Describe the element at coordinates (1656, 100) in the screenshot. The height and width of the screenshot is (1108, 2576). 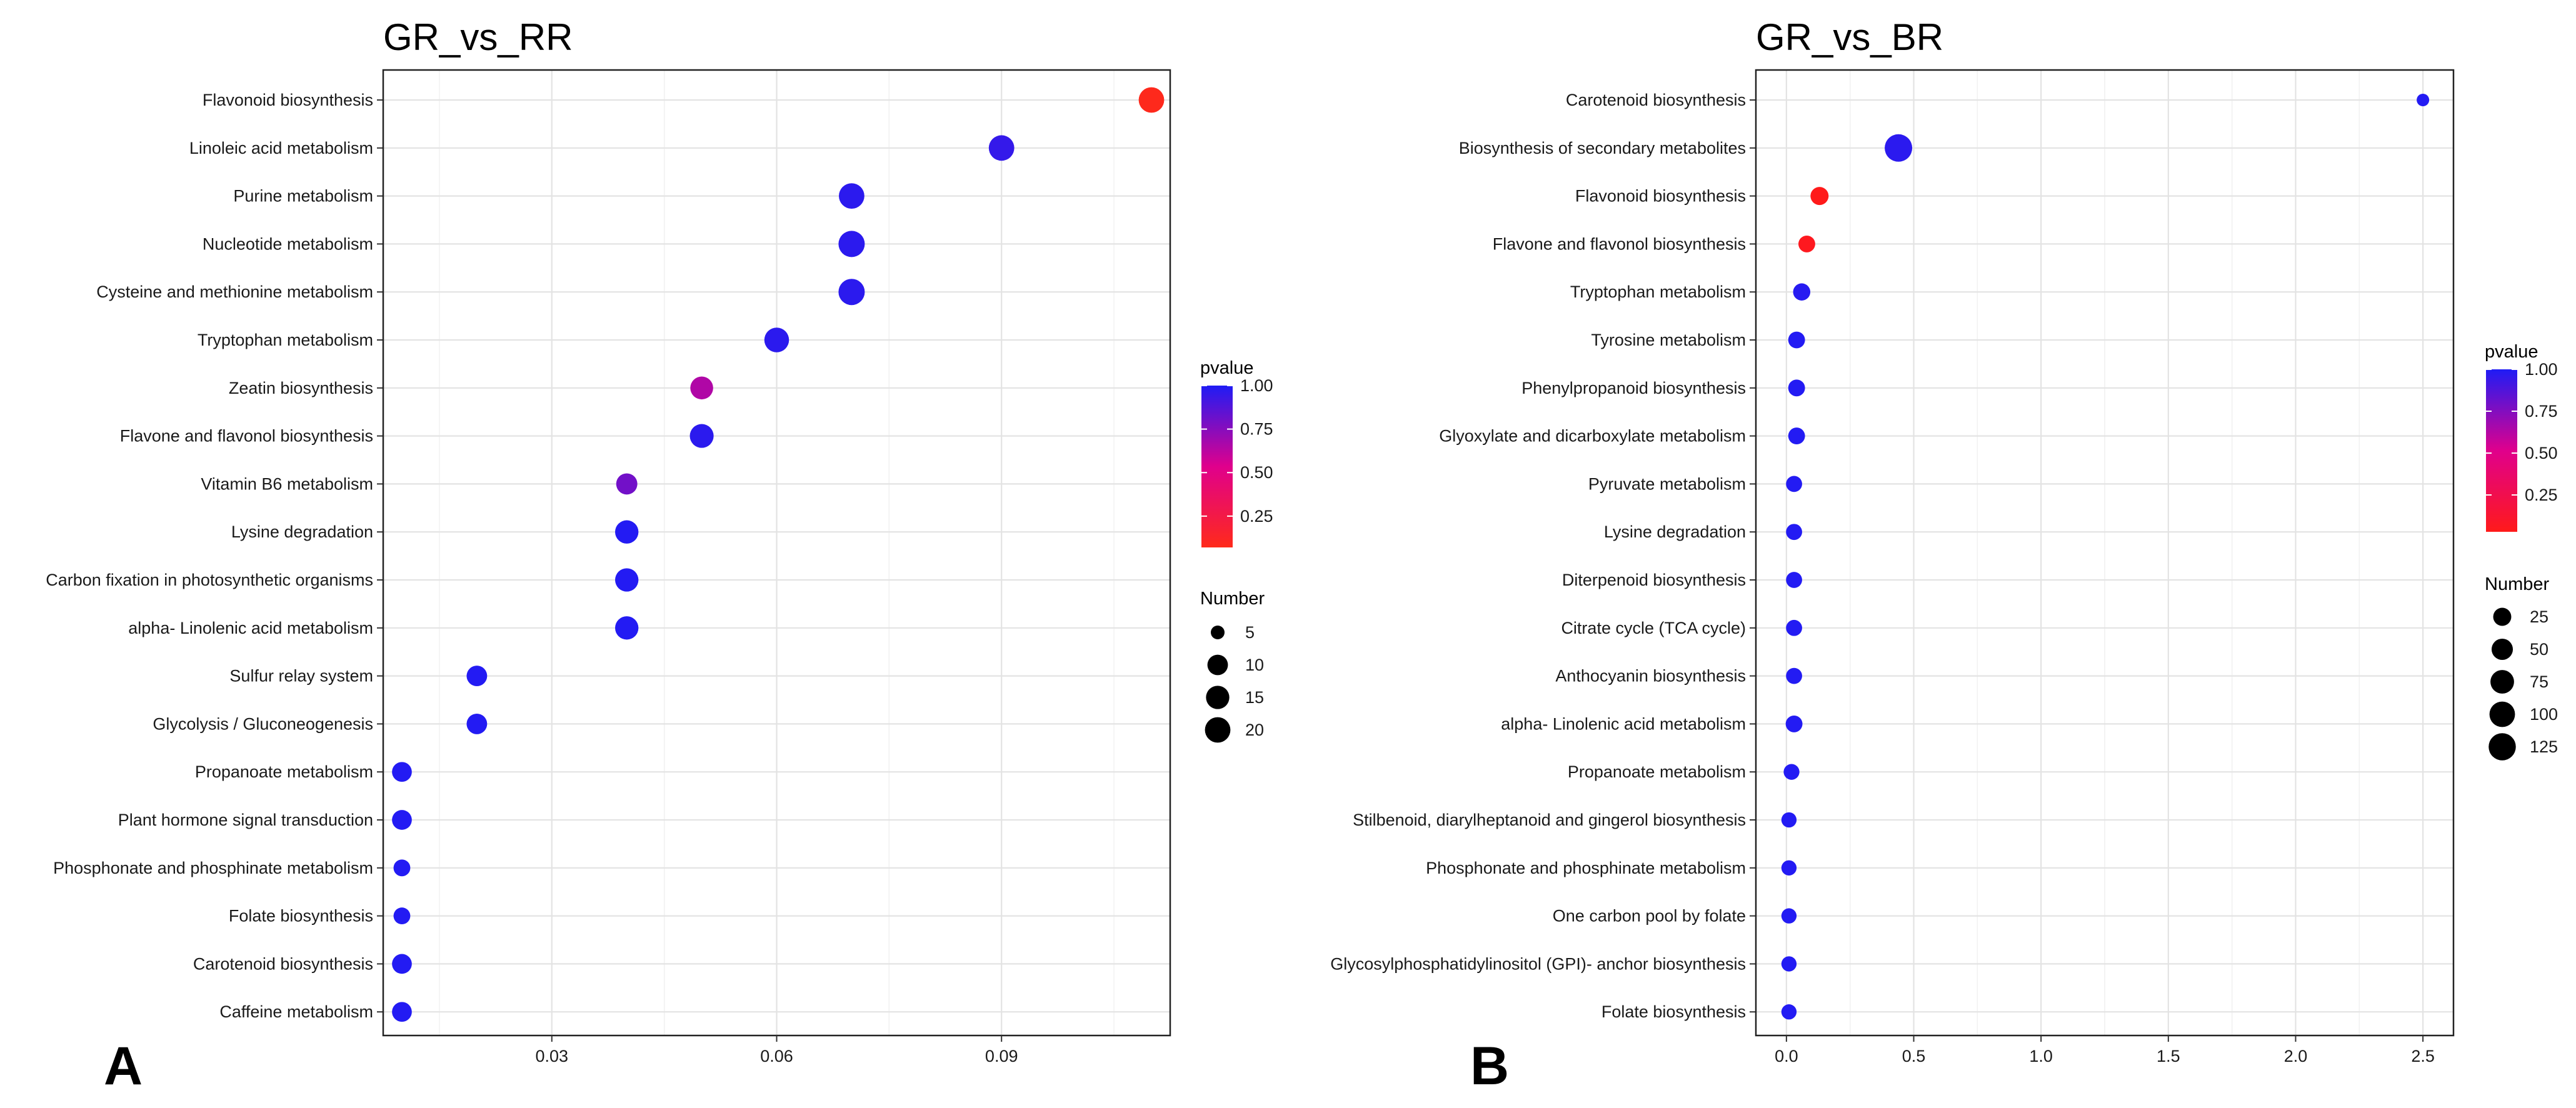
I see `category-label: Carotenoid biosynthesis` at that location.